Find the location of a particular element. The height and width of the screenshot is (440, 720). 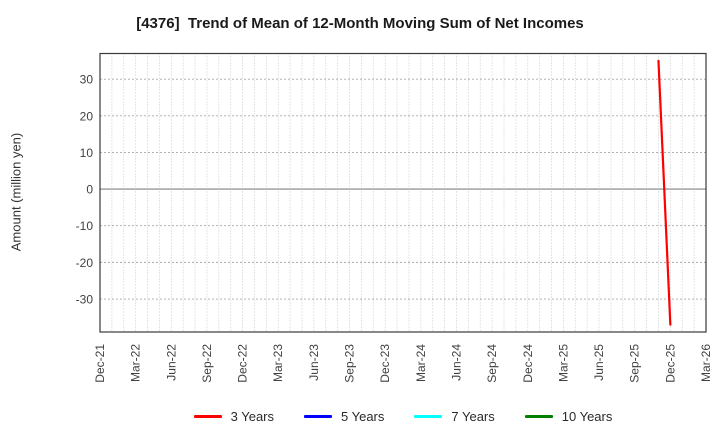

y-tick-label: 0 is located at coordinates (89, 190).